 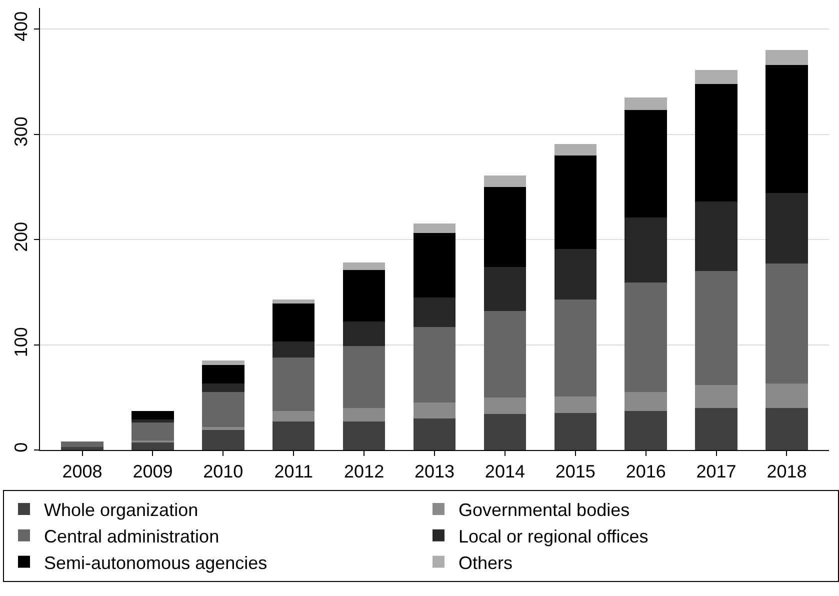 I want to click on x-tick-label: 2008, so click(x=82, y=472).